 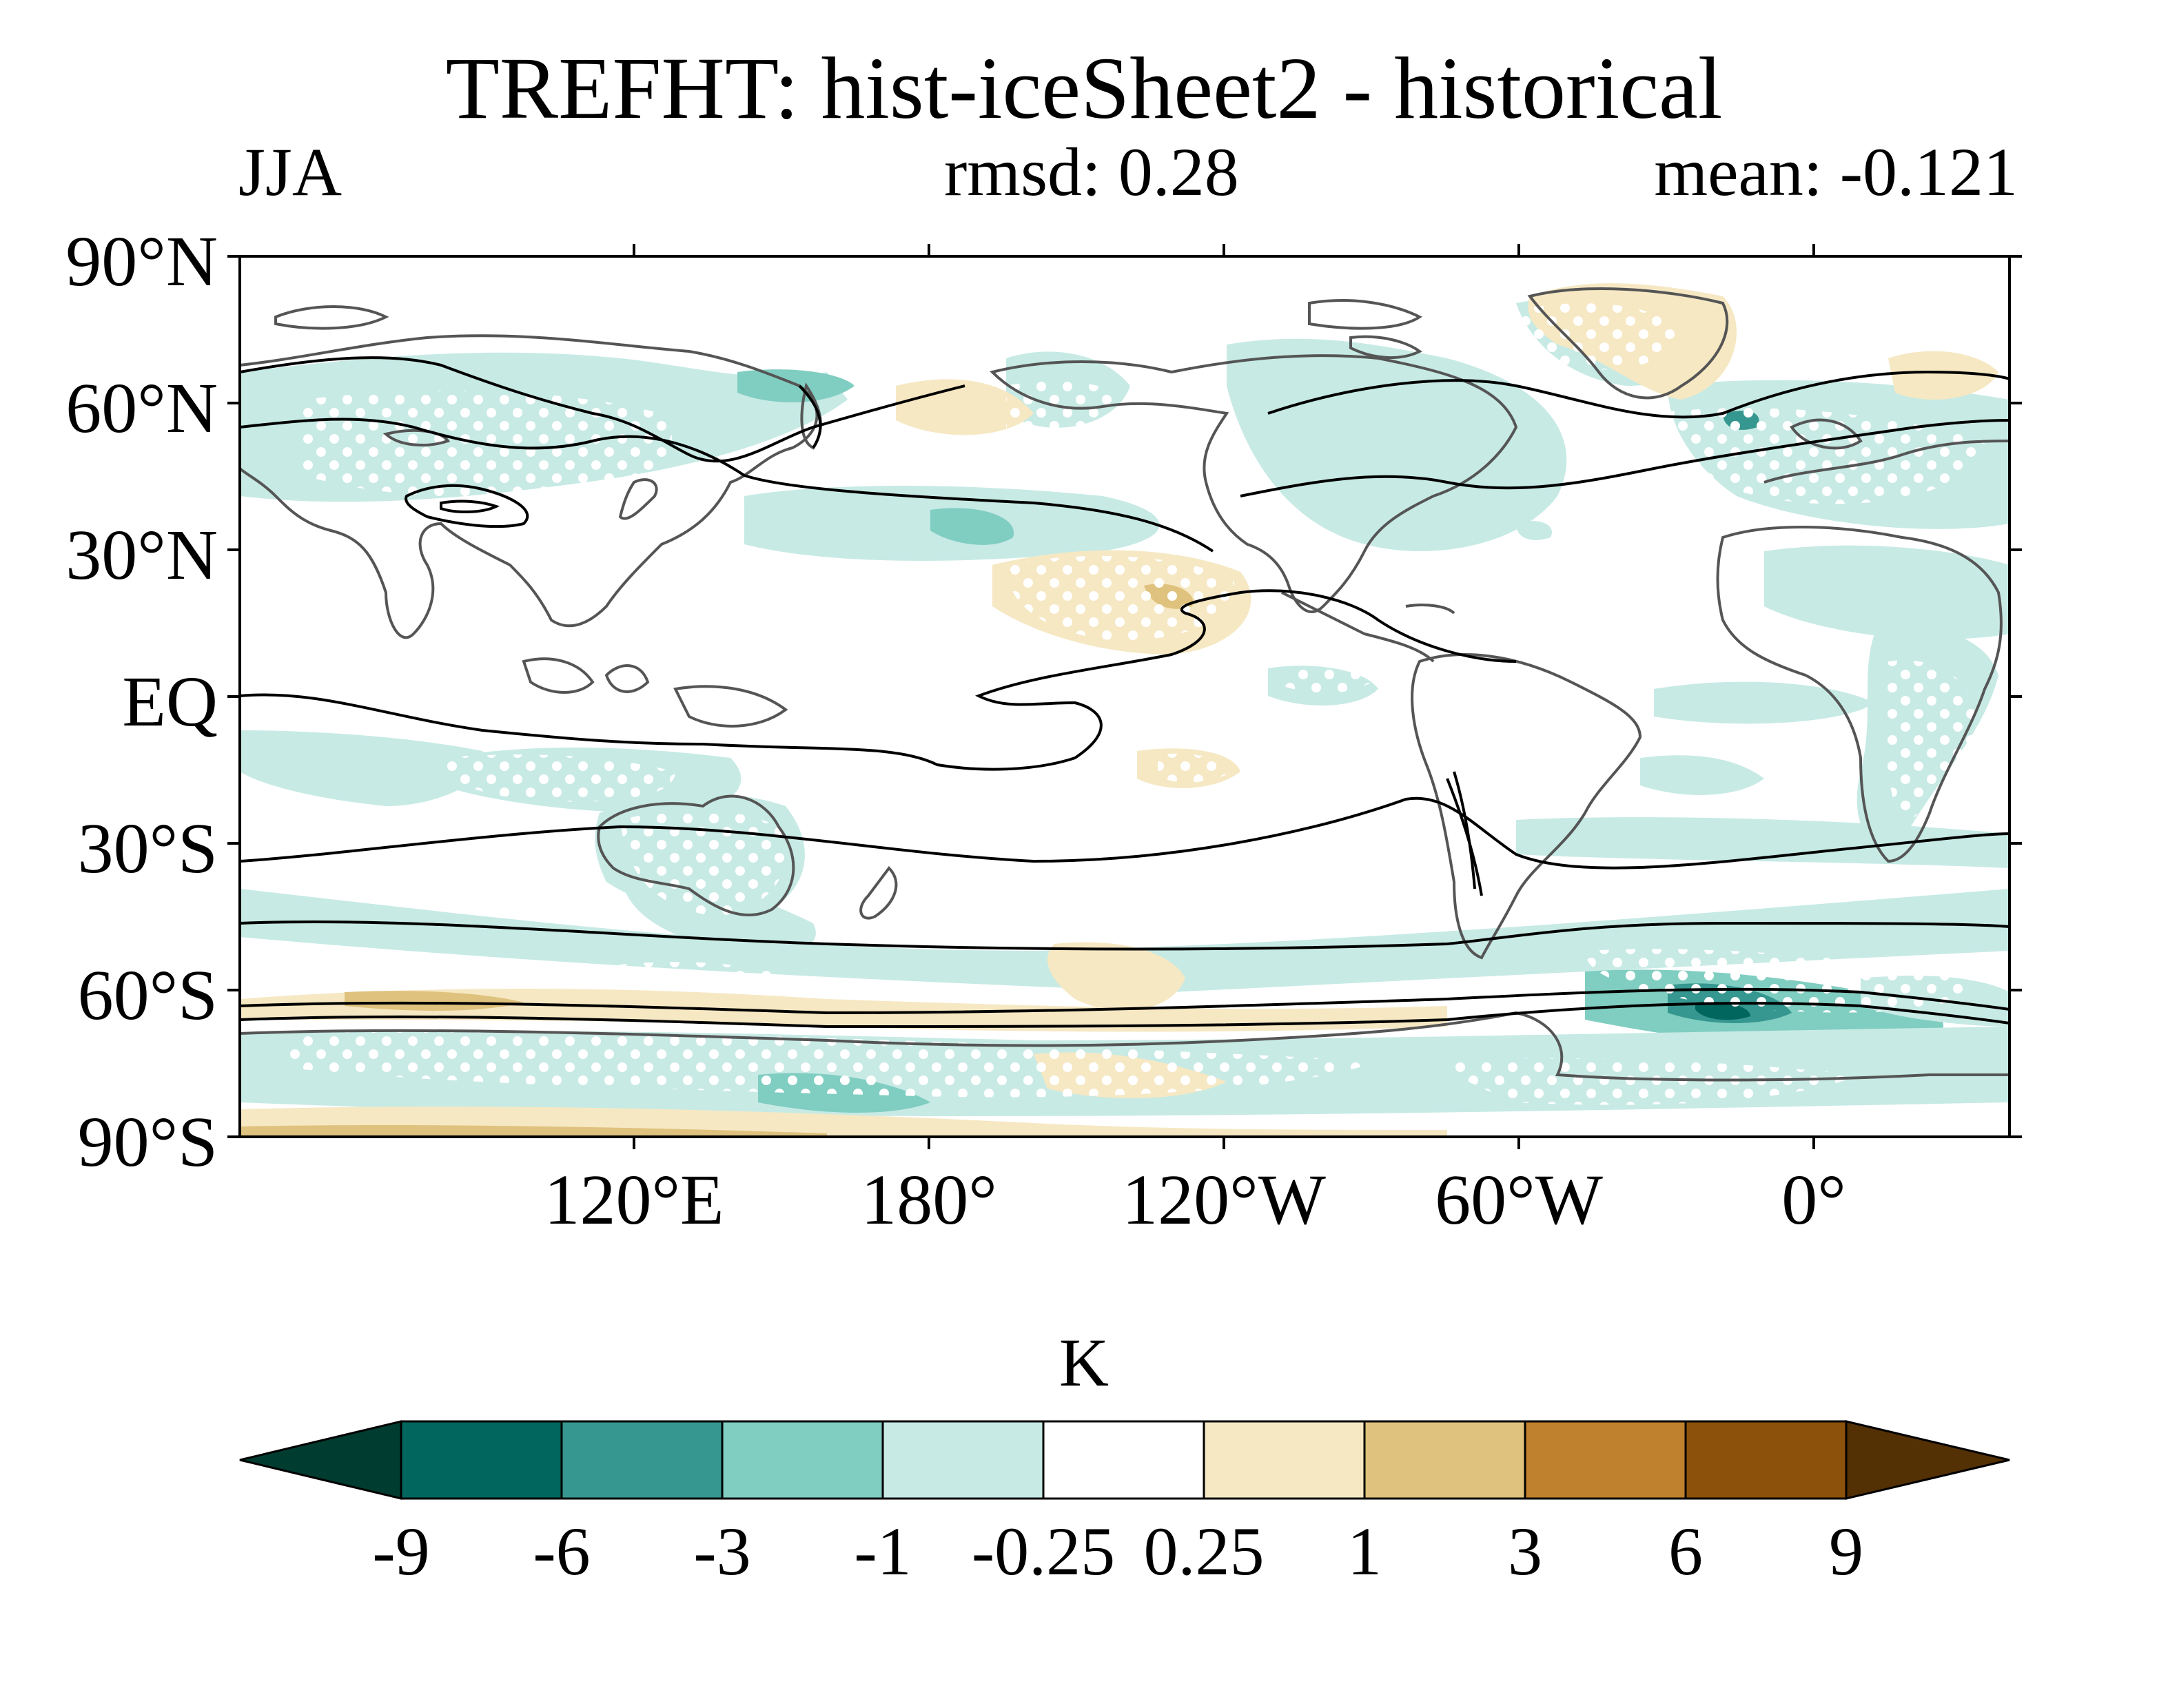 I want to click on colorbar, so click(x=1124, y=1460).